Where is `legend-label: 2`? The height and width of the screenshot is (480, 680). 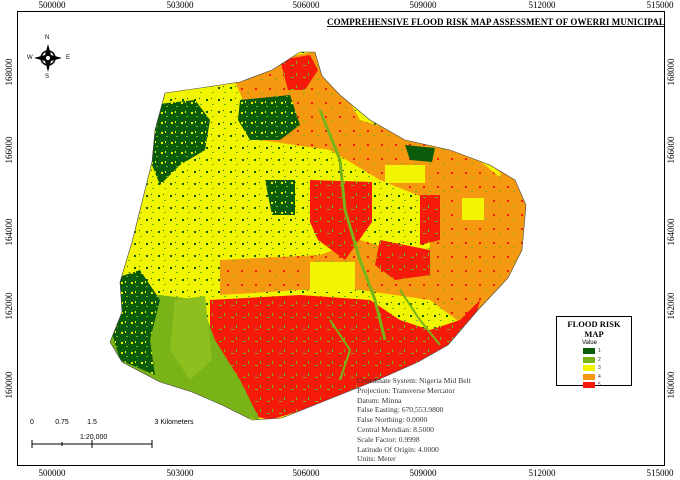 legend-label: 2 is located at coordinates (599, 359).